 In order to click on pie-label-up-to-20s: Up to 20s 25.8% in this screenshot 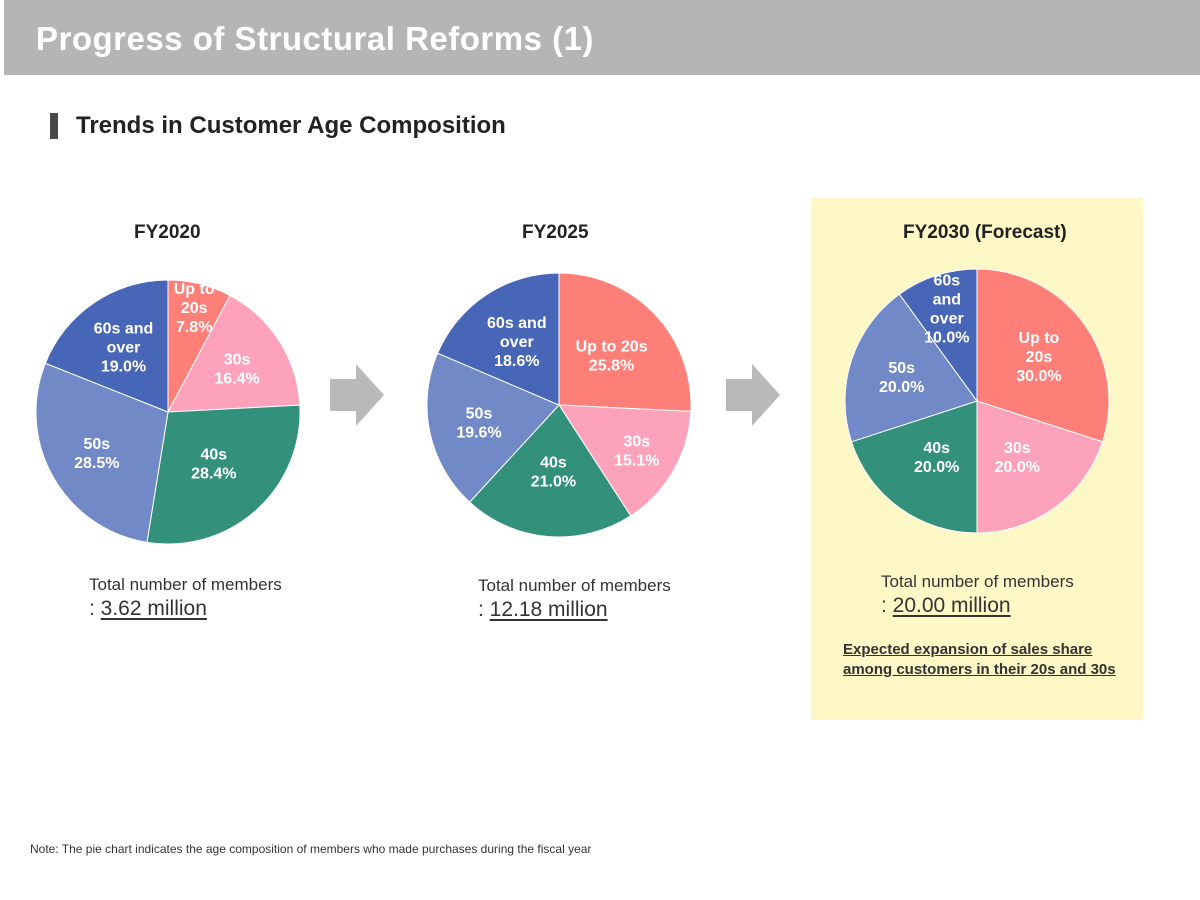, I will do `click(612, 356)`.